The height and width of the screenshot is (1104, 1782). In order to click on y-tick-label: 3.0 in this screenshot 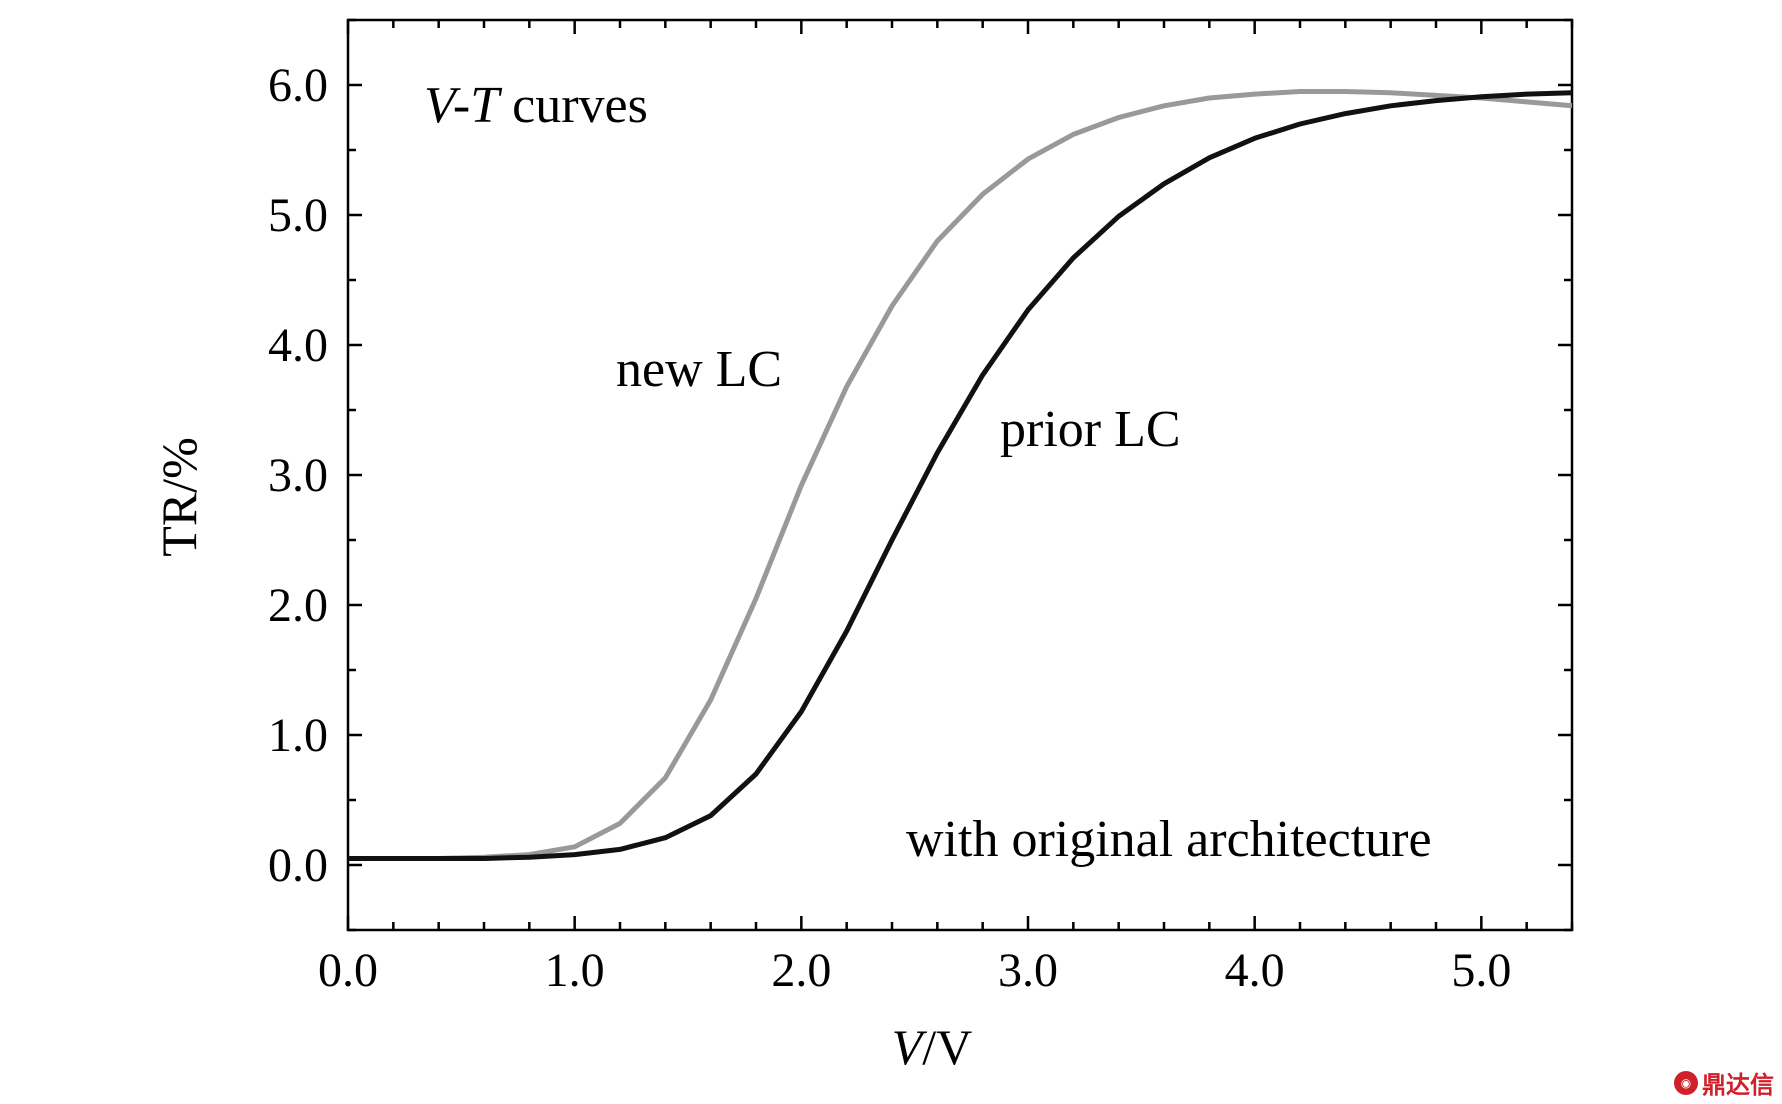, I will do `click(298, 475)`.